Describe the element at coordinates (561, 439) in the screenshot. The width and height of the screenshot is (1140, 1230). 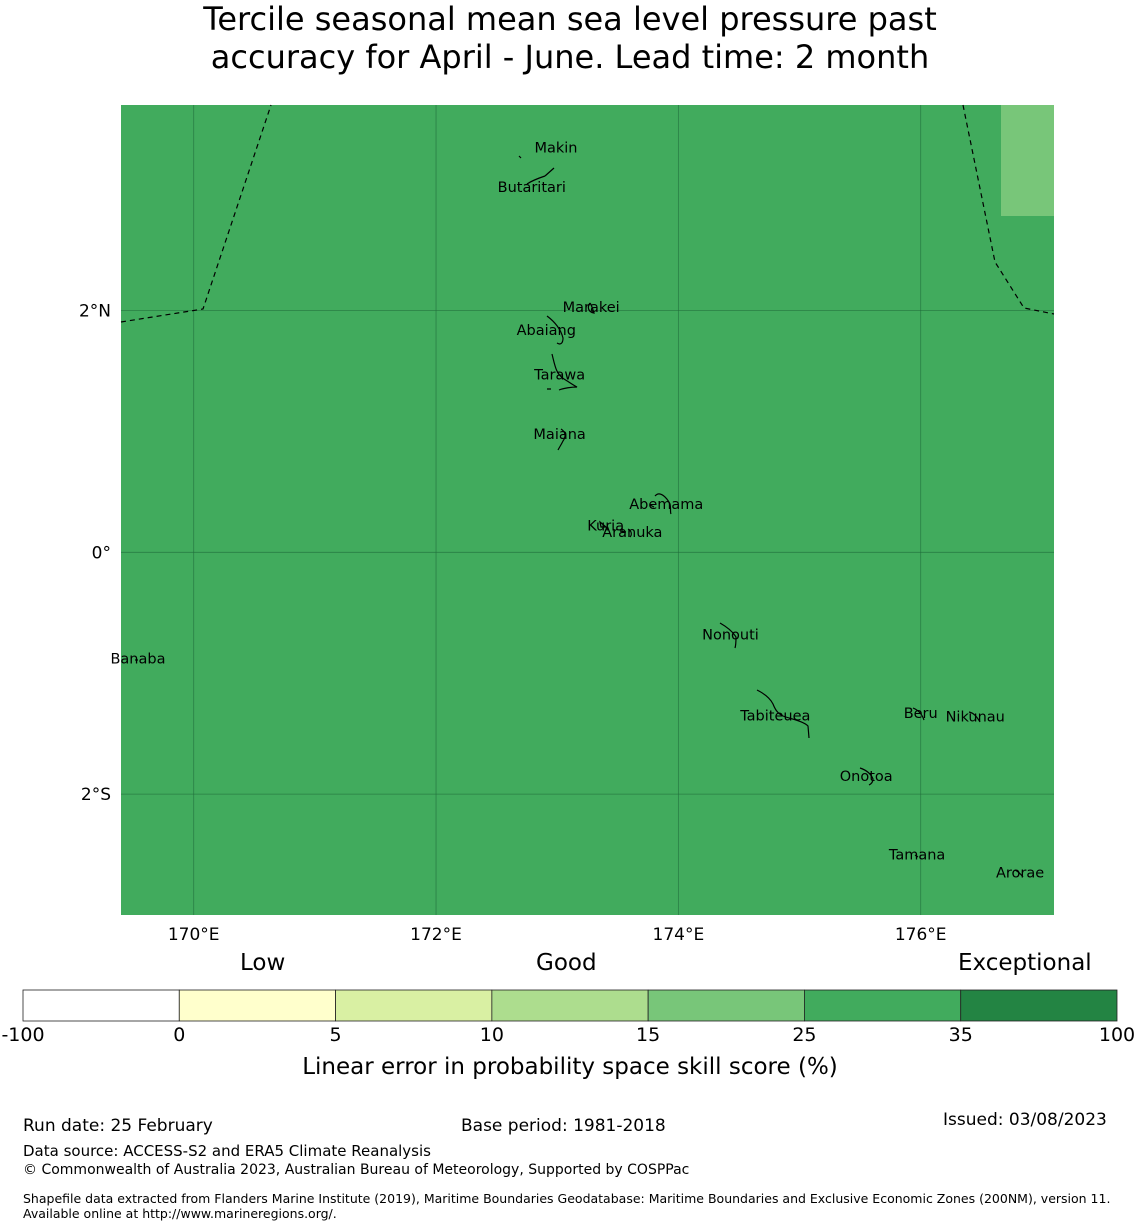
I see `island-outline-maiana` at that location.